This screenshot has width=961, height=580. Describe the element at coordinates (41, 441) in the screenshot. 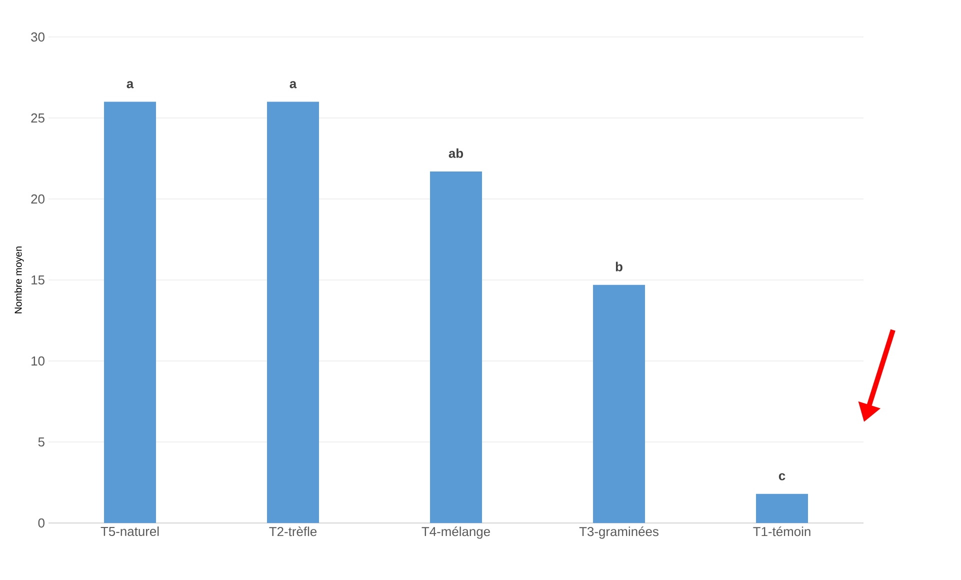

I see `y-tick-label: 5` at that location.